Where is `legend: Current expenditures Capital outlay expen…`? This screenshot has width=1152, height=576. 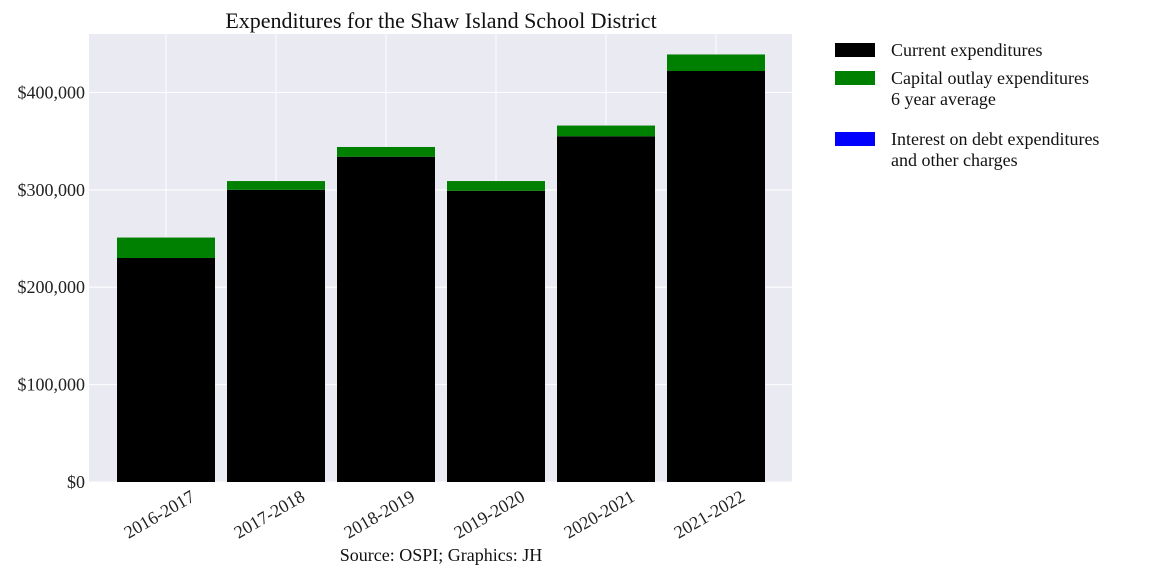 legend: Current expenditures Capital outlay expen… is located at coordinates (967, 105).